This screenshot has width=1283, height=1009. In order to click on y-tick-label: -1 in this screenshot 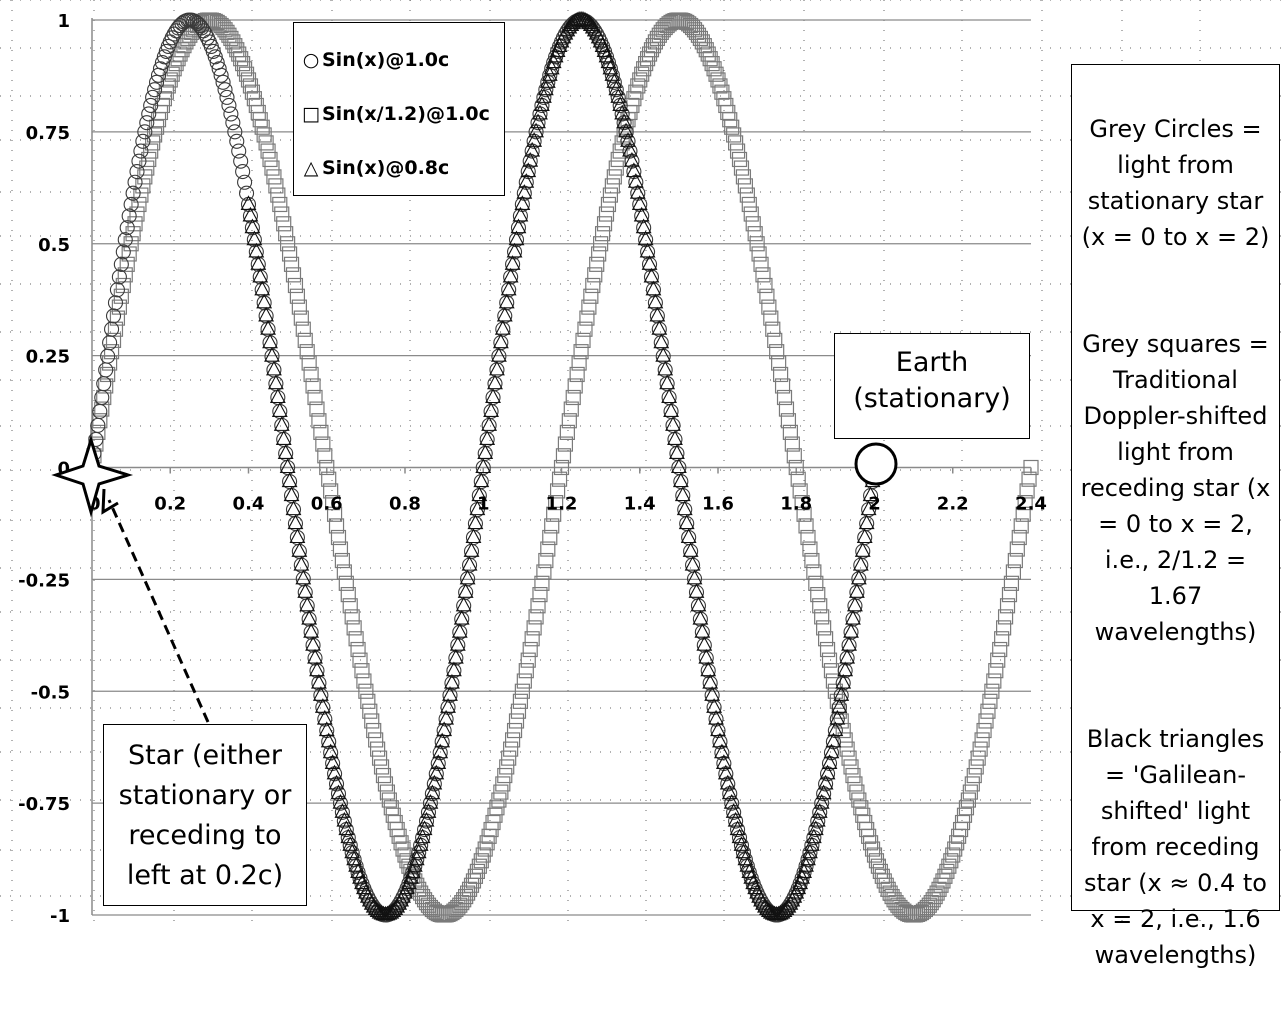, I will do `click(60, 916)`.